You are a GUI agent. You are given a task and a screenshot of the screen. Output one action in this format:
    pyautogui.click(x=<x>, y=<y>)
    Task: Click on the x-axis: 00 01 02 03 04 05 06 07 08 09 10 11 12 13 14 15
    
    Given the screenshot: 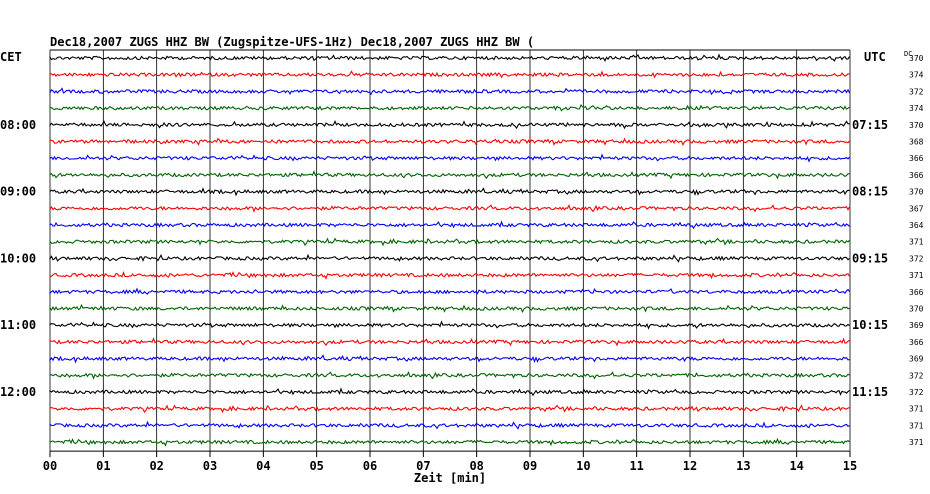 What is the action you would take?
    pyautogui.click(x=450, y=462)
    